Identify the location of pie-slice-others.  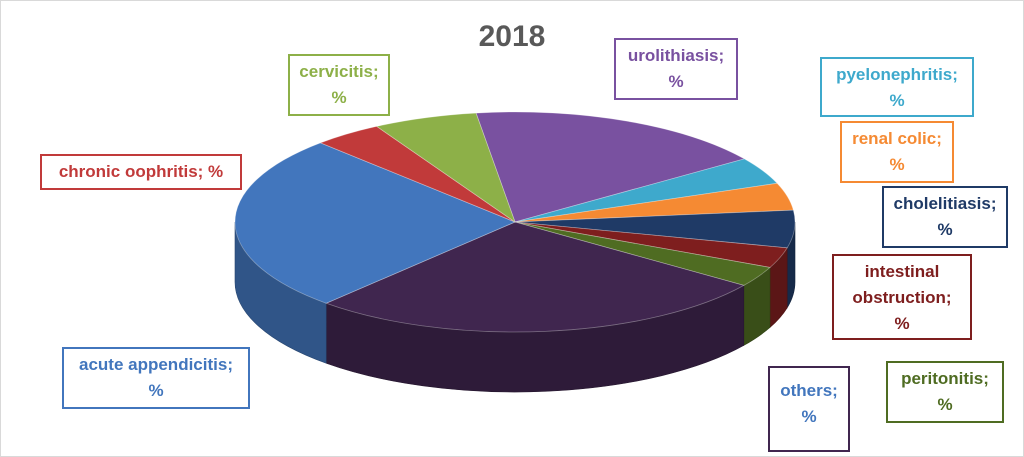
(535, 277).